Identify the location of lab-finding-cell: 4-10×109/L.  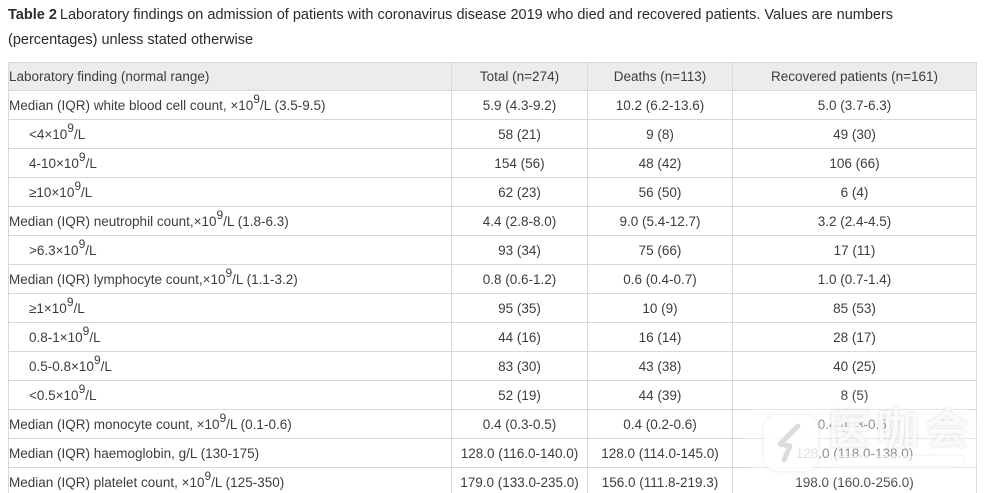
(230, 163).